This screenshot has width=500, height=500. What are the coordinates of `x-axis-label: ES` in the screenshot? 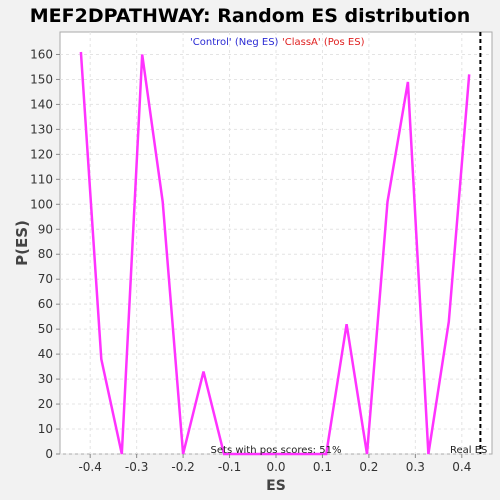 It's located at (276, 486).